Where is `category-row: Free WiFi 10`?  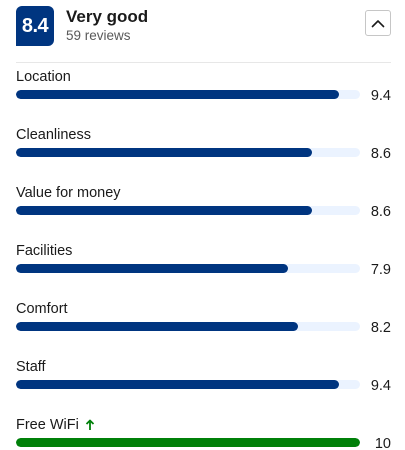 category-row: Free WiFi 10 is located at coordinates (203, 432).